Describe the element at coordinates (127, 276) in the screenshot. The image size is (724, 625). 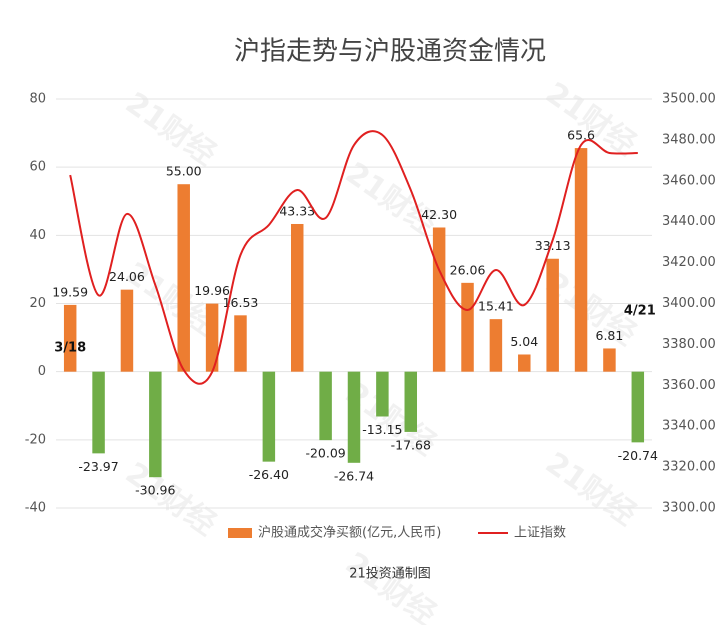
I see `data-label: 24.06` at that location.